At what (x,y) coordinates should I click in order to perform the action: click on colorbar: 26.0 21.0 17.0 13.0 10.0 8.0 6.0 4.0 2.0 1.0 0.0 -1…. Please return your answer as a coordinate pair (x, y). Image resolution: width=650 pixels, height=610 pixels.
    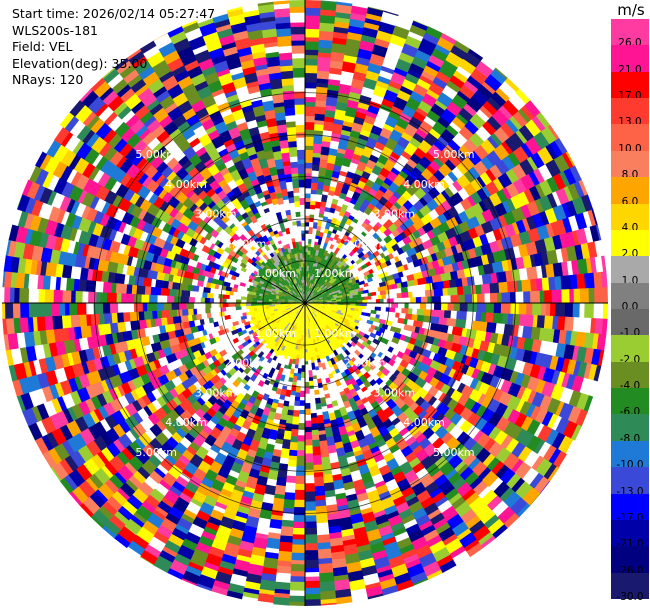
    Looking at the image, I should click on (630, 311).